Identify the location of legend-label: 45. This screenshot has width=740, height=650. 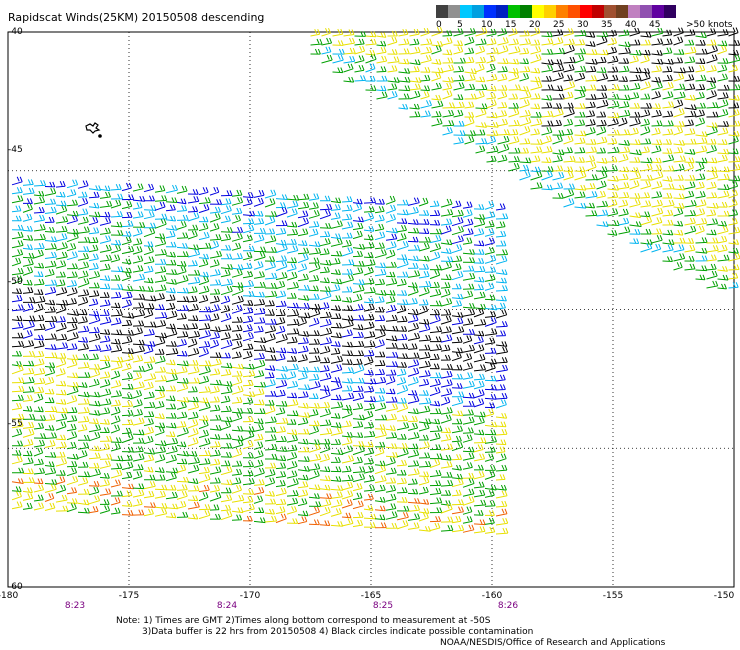
(655, 25).